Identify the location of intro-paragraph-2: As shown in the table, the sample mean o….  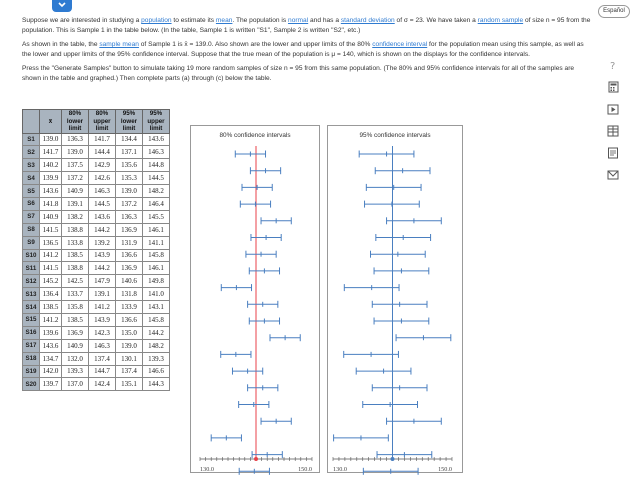
(303, 49).